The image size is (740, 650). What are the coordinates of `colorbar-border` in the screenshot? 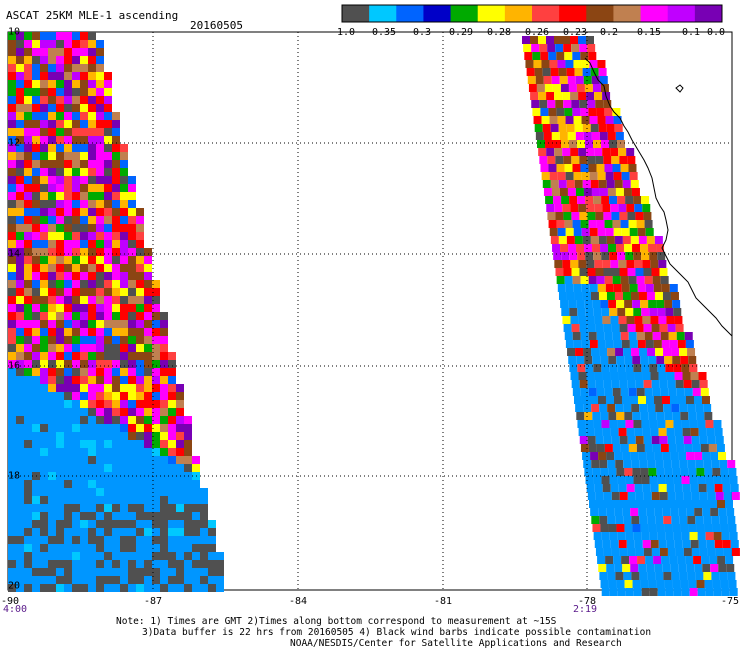 It's located at (532, 13).